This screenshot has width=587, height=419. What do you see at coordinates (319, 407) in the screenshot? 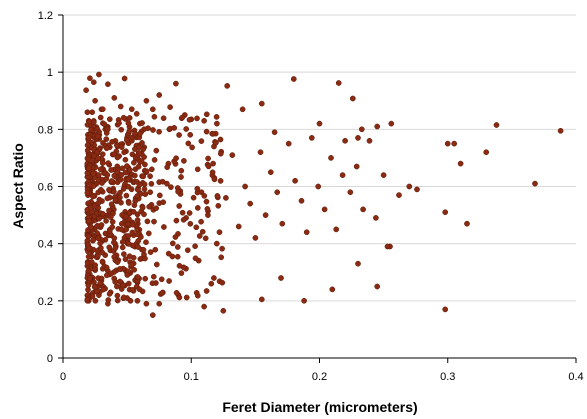
I see `x-axis-title: Feret Diameter (micrometers)` at bounding box center [319, 407].